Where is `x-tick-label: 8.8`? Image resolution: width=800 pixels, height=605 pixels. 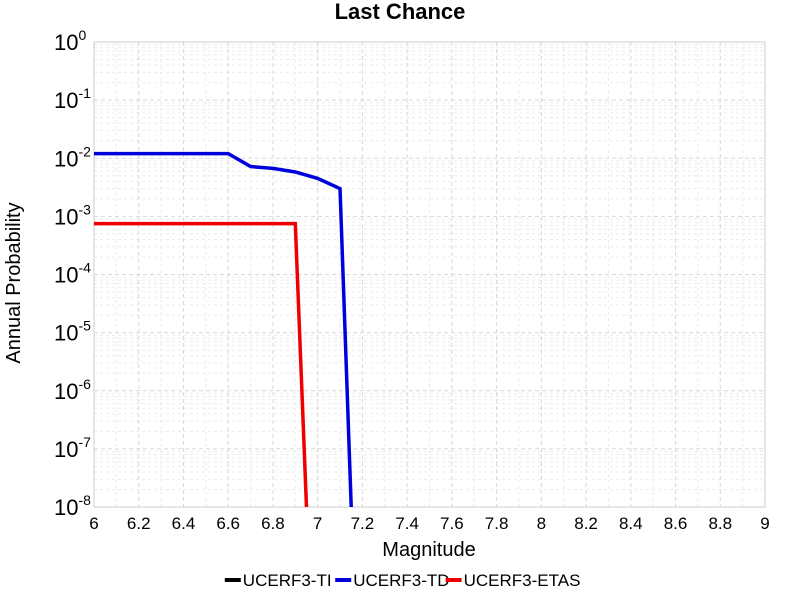
x-tick-label: 8.8 is located at coordinates (720, 523).